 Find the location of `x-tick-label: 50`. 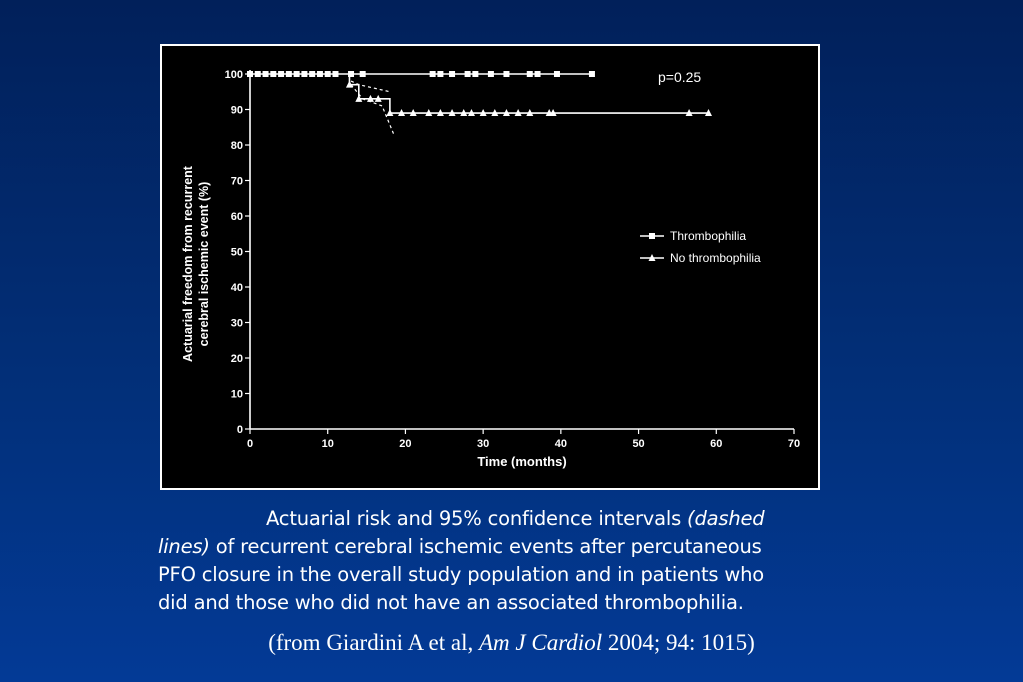

x-tick-label: 50 is located at coordinates (638, 444).